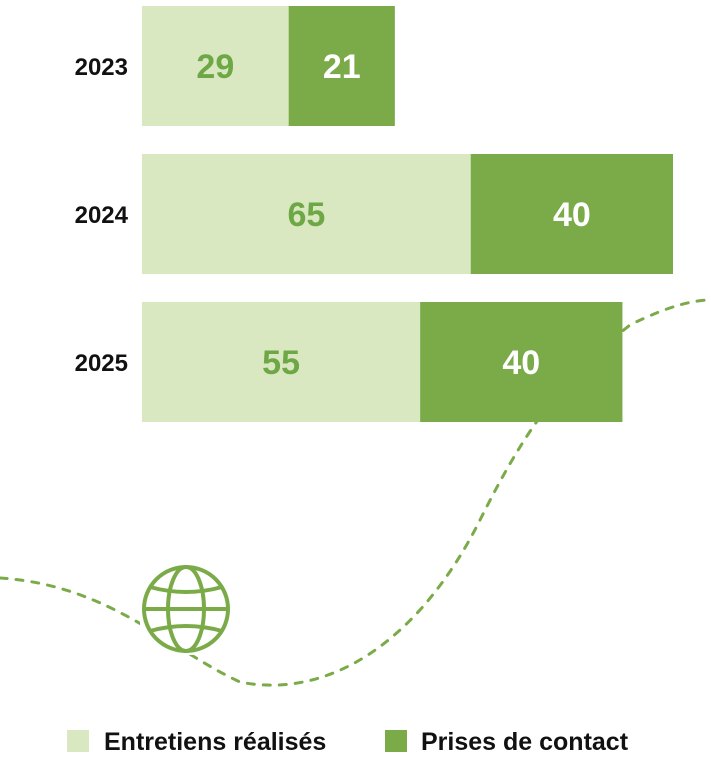  I want to click on data-label-2023-entretiens: 29, so click(215, 67).